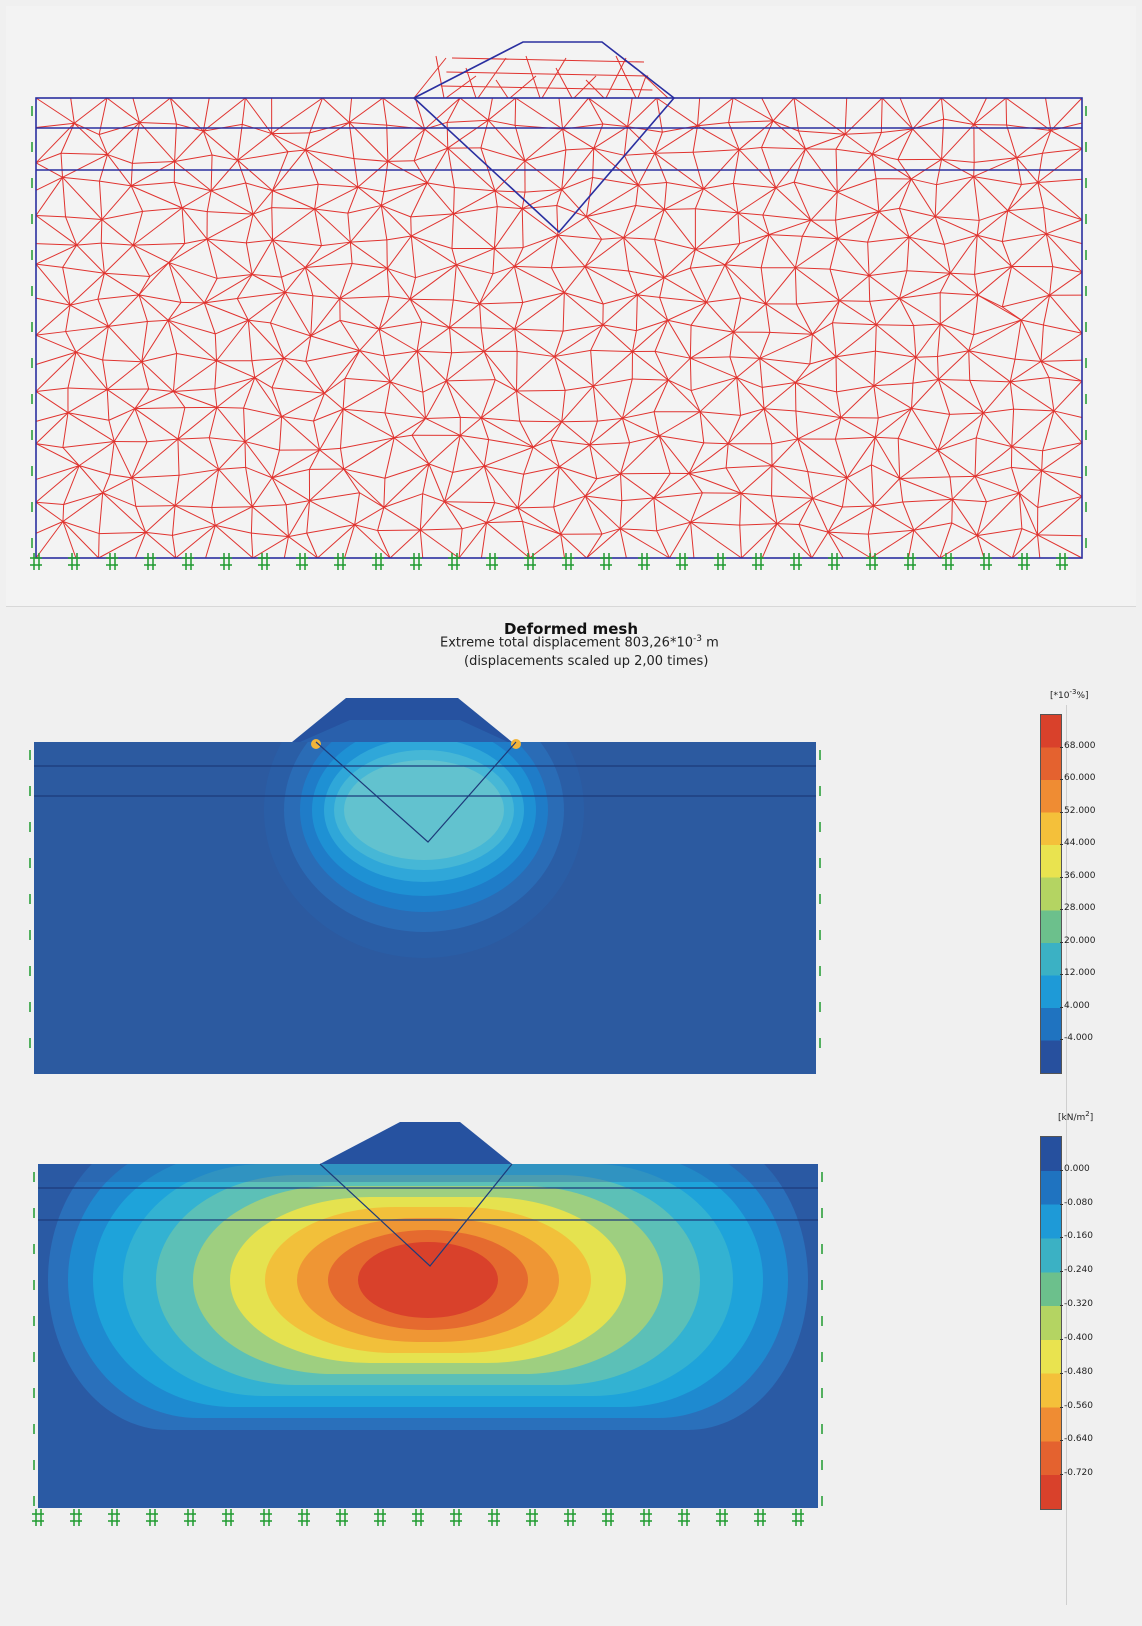 The width and height of the screenshot is (1142, 1626). Describe the element at coordinates (1060, 696) in the screenshot. I see `strain-unit-prefix: [*10` at that location.